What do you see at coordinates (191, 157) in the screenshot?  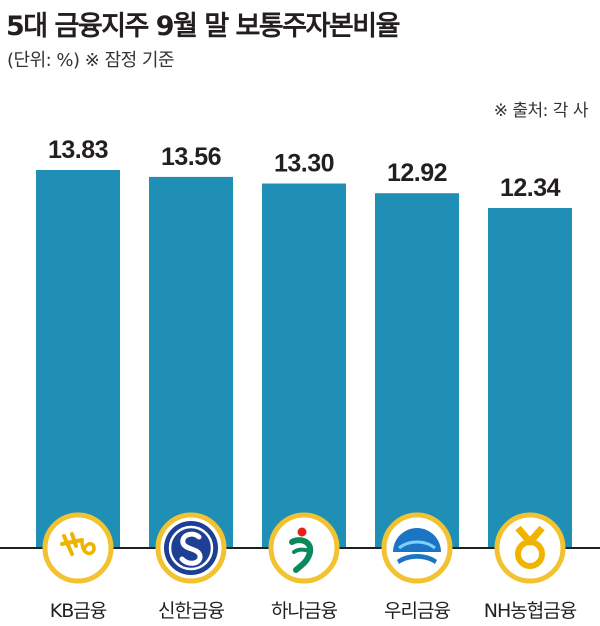 I see `value-label-2: 13.56` at bounding box center [191, 157].